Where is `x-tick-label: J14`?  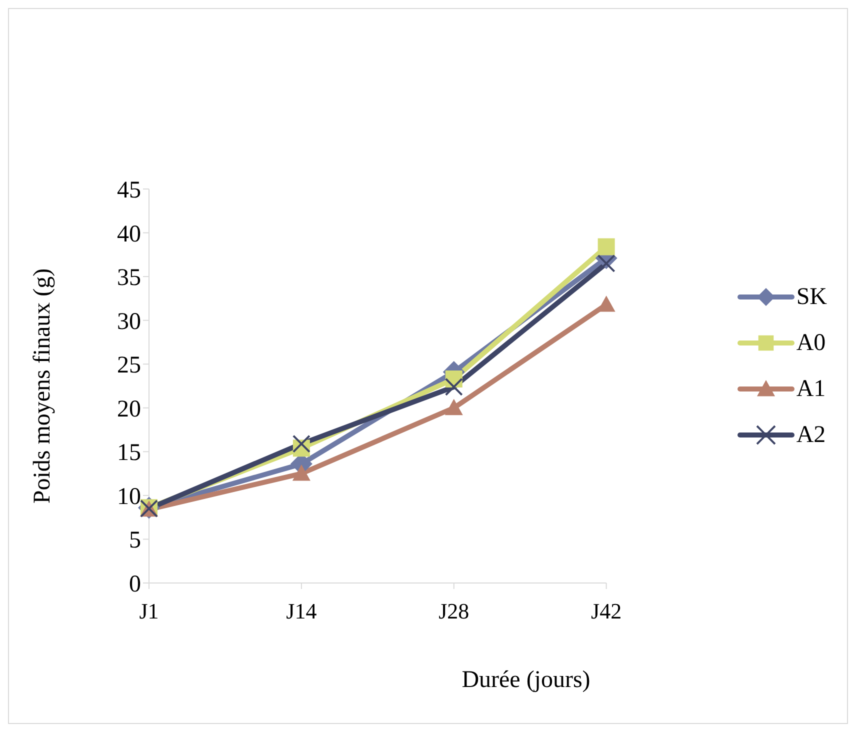 x-tick-label: J14 is located at coordinates (301, 611).